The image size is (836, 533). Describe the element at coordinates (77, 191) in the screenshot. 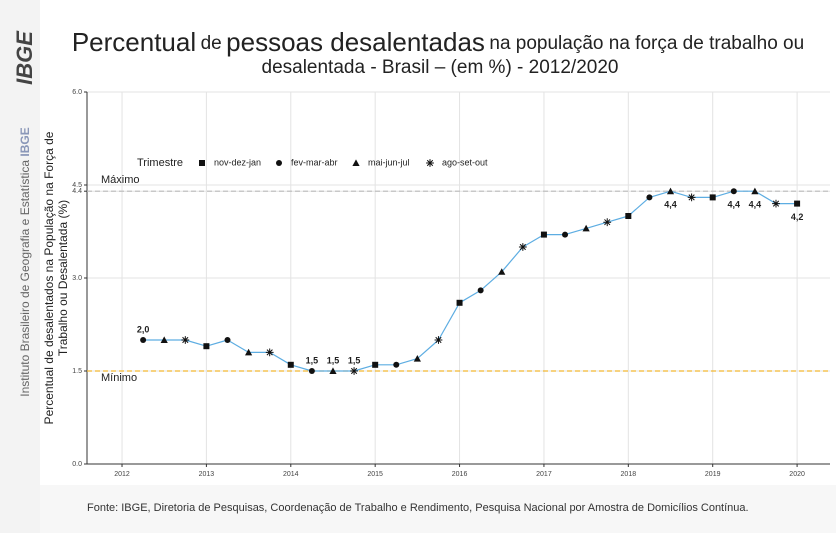

I see `y-tick-label: 4.4` at that location.